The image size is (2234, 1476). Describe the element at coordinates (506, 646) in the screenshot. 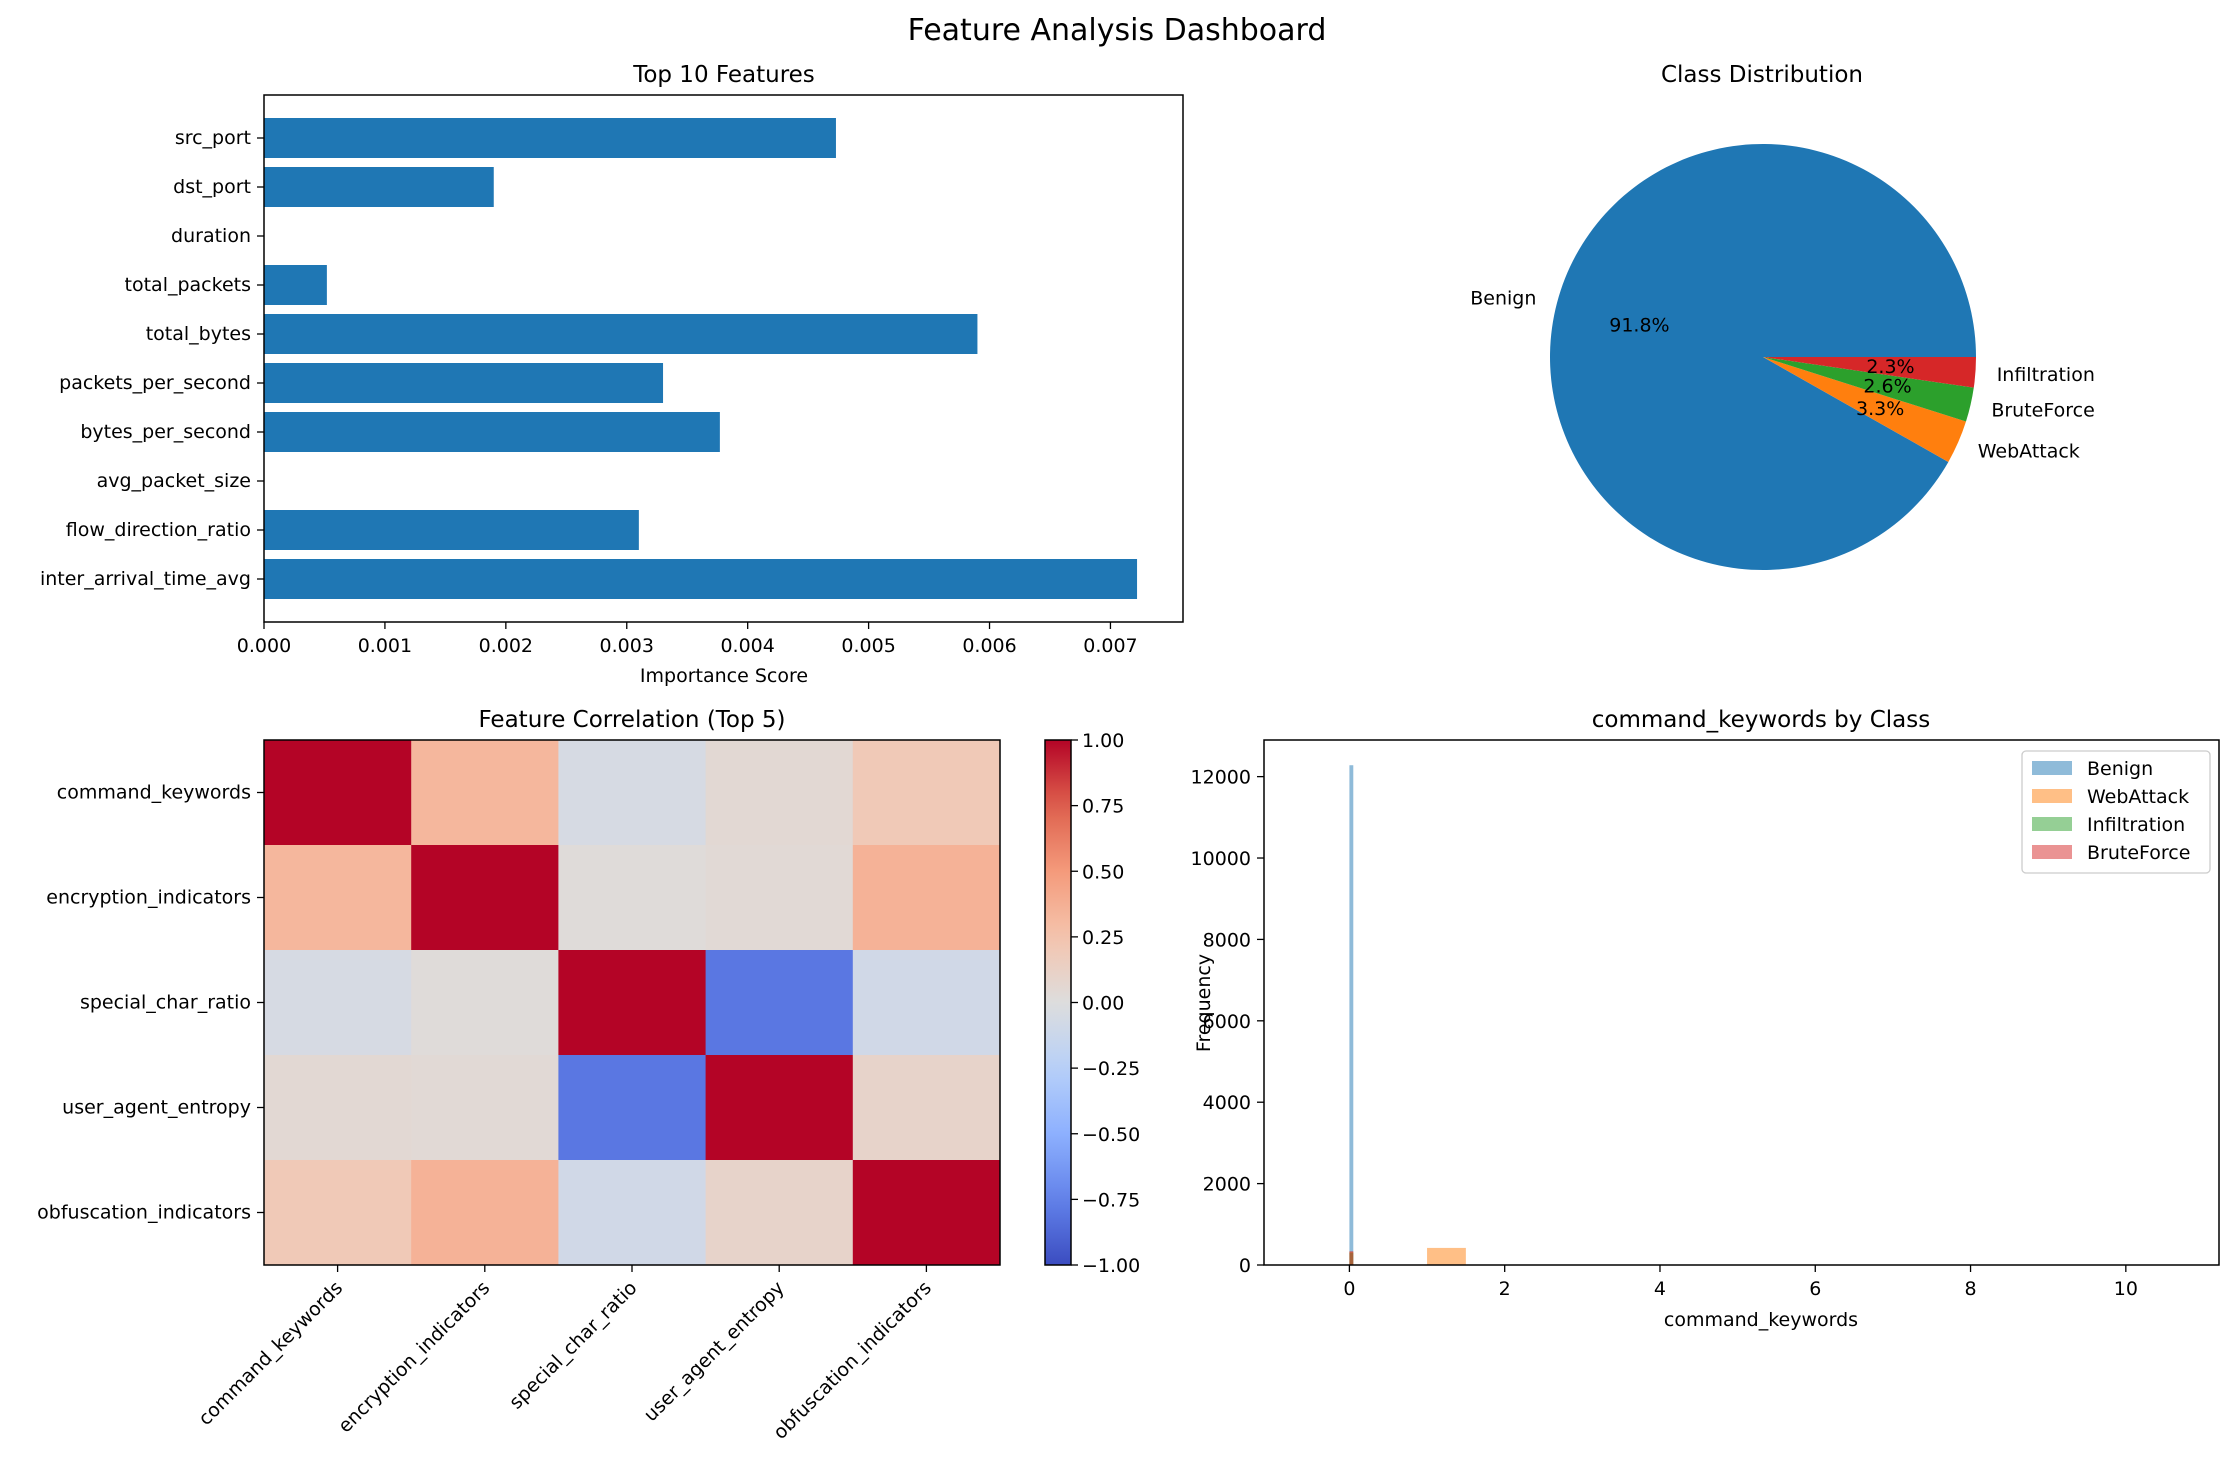

I see `x-tick-label: 0.002` at that location.